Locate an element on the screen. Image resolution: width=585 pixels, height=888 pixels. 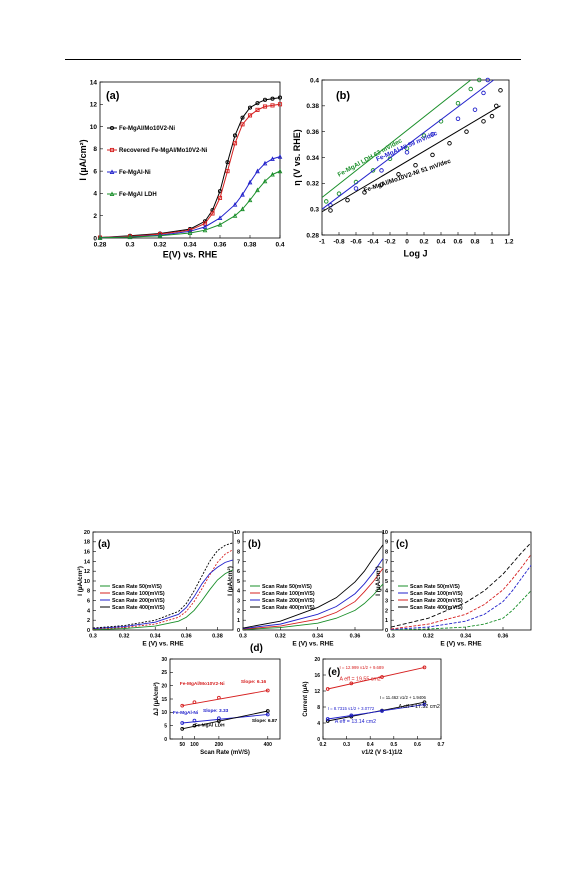
plot-frame is located at coordinates (382, 699).